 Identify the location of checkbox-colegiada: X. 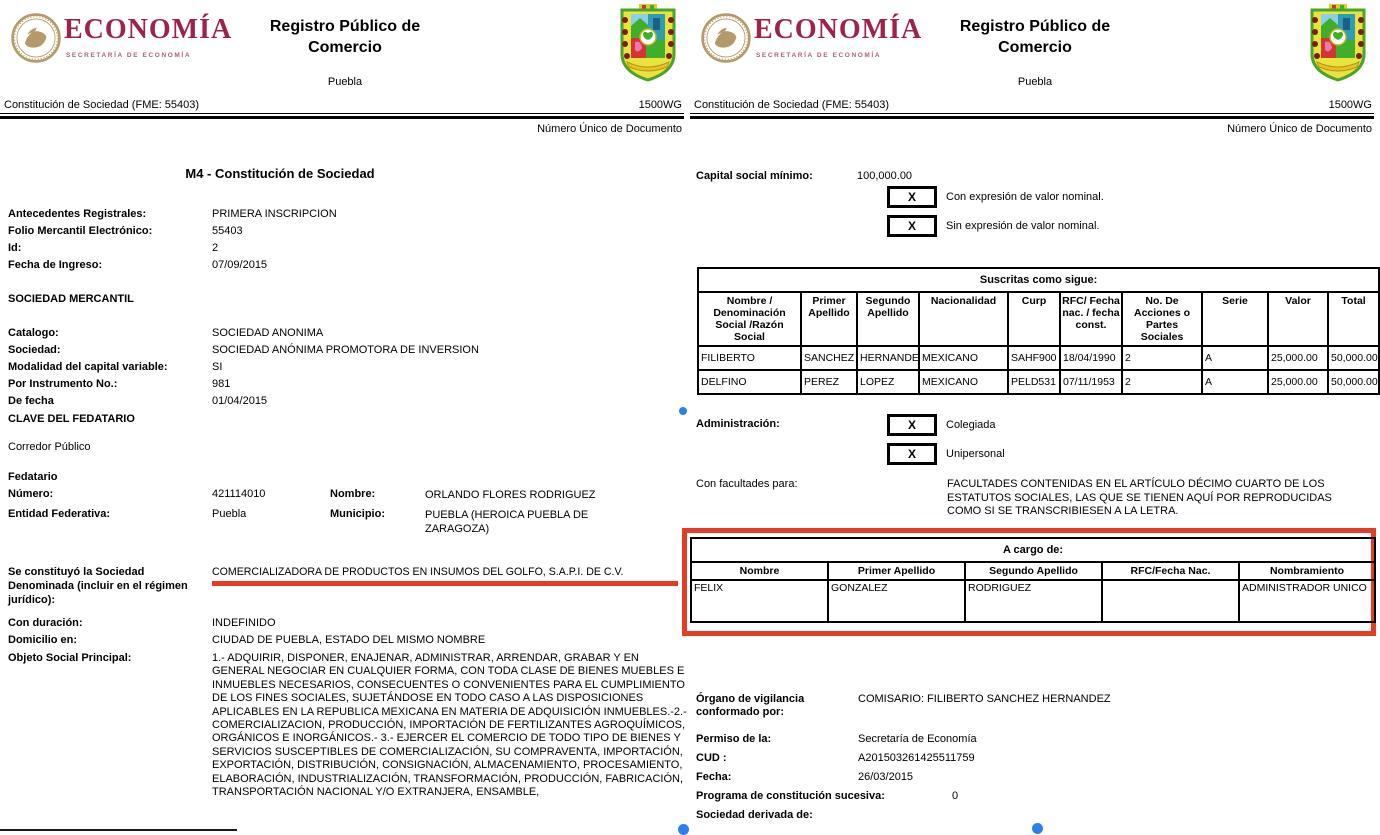
(912, 425).